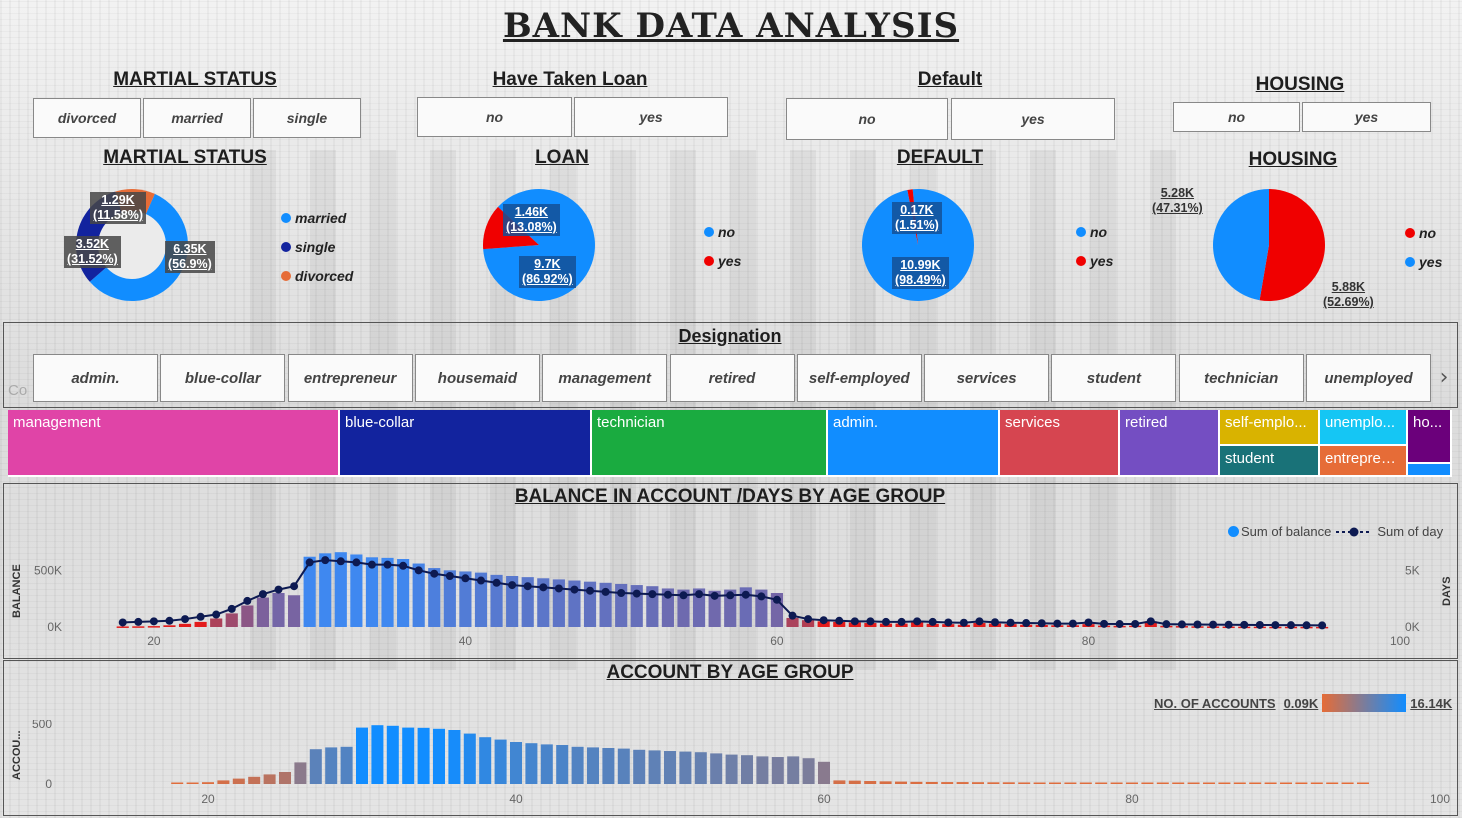 The width and height of the screenshot is (1462, 818). I want to click on treemap-cell-technician: technician, so click(710, 443).